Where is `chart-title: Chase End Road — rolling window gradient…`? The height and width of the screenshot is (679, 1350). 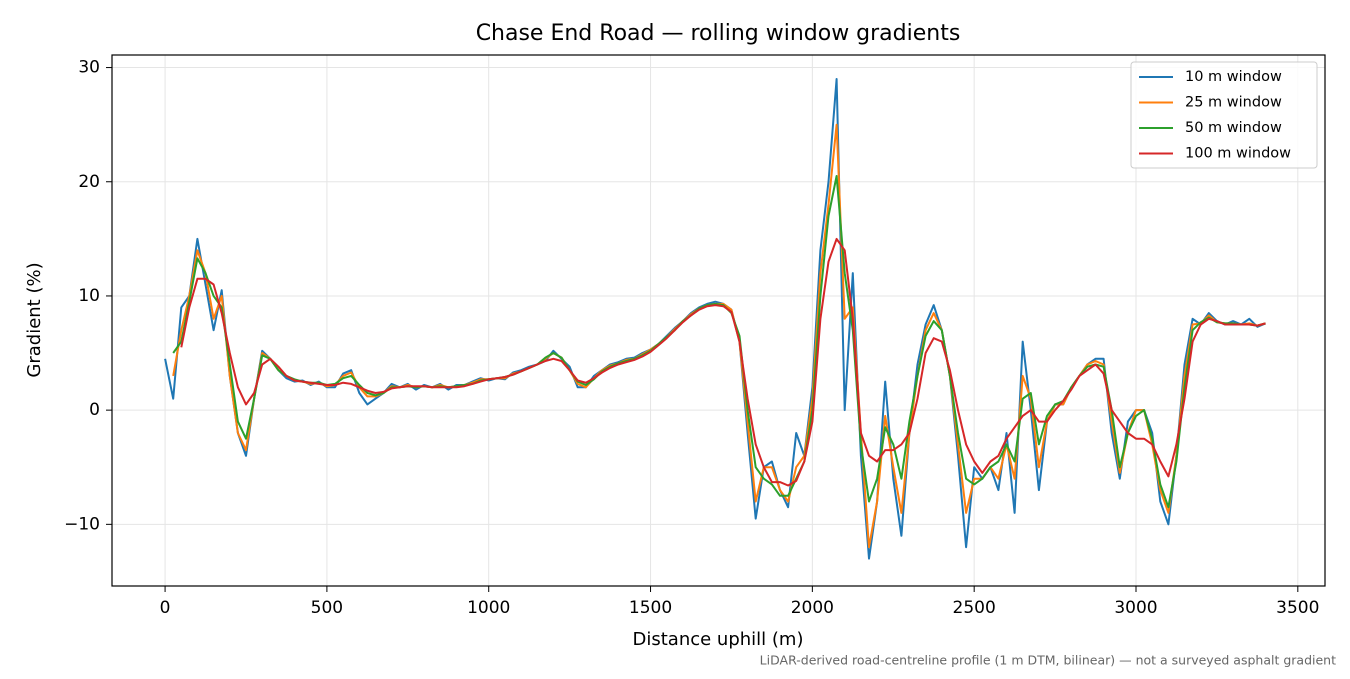
chart-title: Chase End Road — rolling window gradient… is located at coordinates (718, 33).